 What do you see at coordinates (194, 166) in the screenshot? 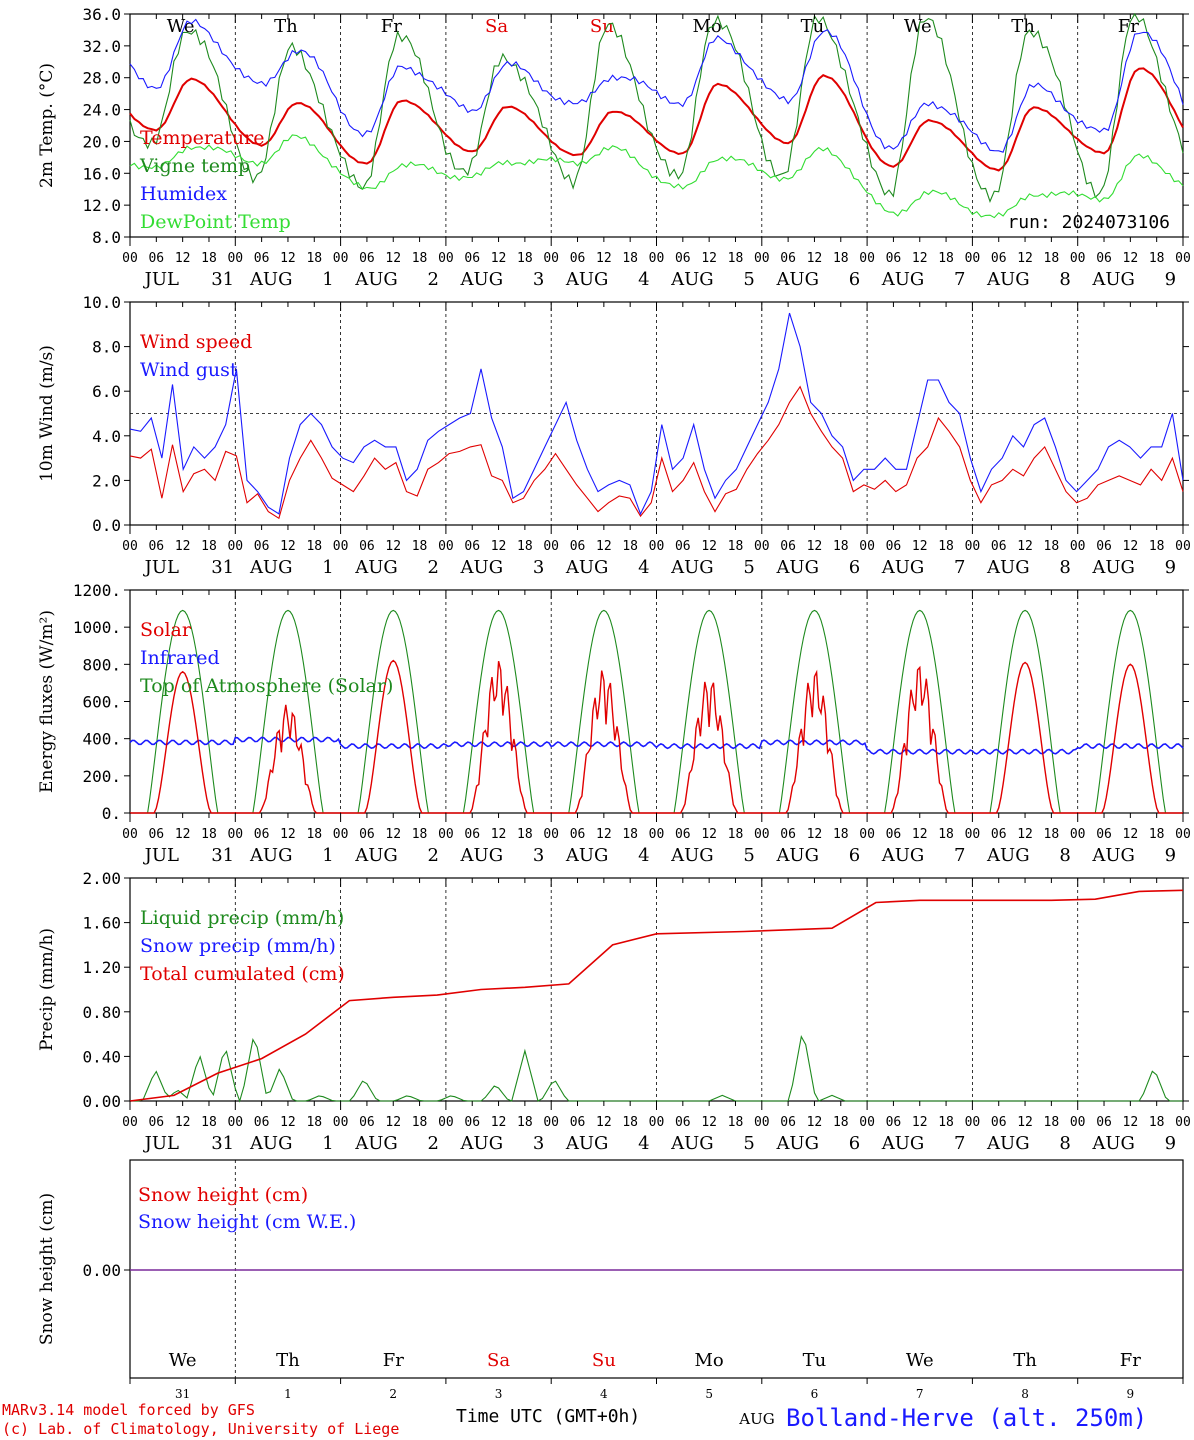
I see `legend-vigne-temp: Vigne temp` at bounding box center [194, 166].